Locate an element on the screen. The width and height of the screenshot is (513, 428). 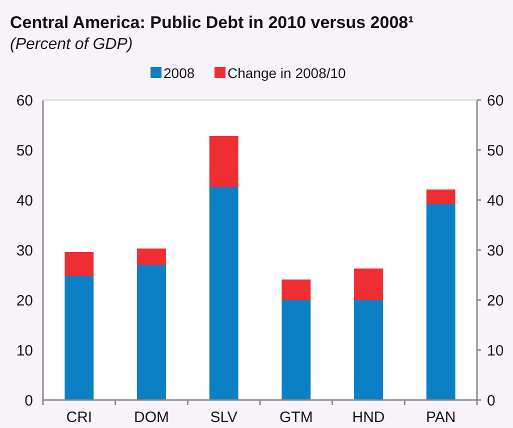
y2-tick-label: 60 is located at coordinates (24, 101).